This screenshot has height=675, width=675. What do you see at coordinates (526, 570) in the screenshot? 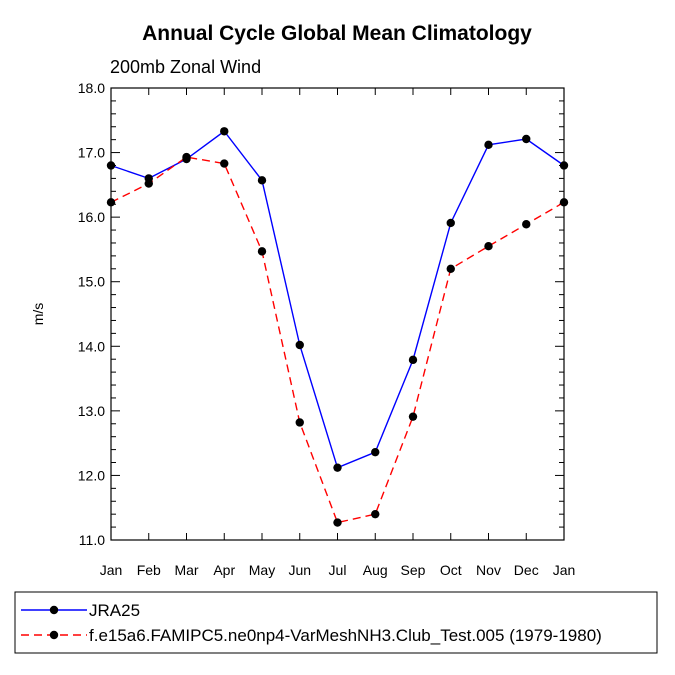
I see `x-tick-label: Dec` at bounding box center [526, 570].